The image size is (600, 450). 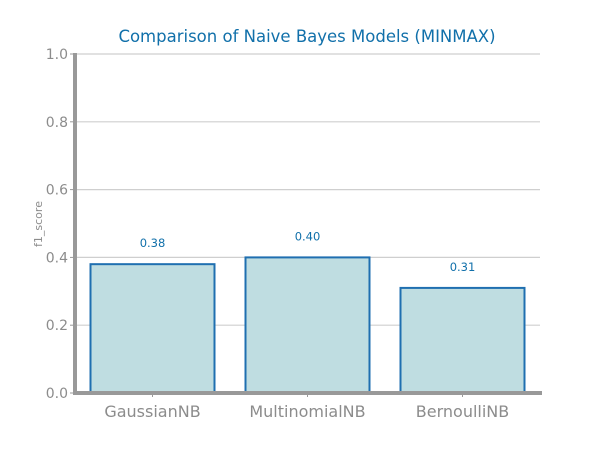 What do you see at coordinates (308, 236) in the screenshot?
I see `bar-value-label: 0.40` at bounding box center [308, 236].